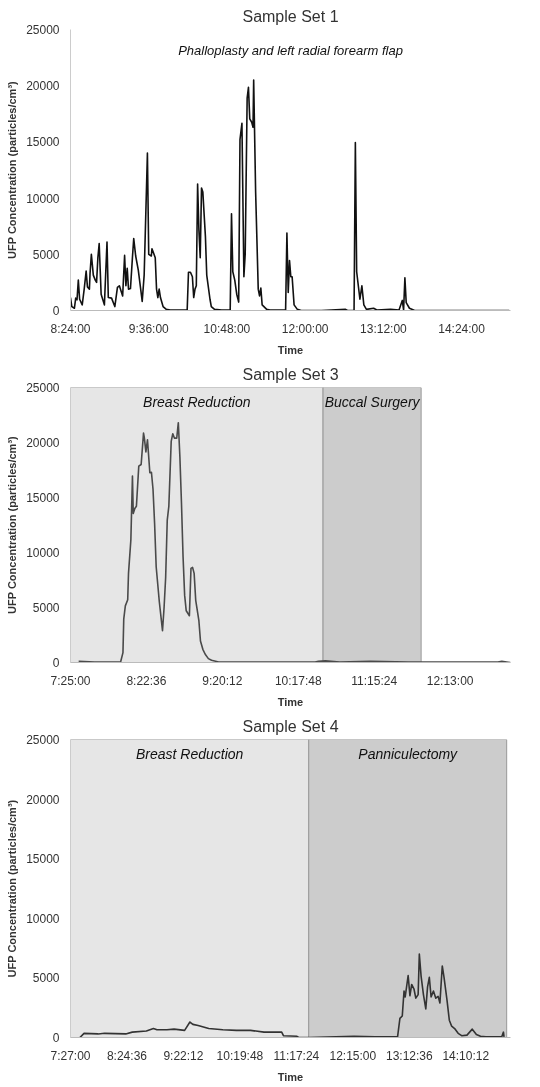  Describe the element at coordinates (372, 401) in the screenshot. I see `band-label: Buccal Surgery` at that location.